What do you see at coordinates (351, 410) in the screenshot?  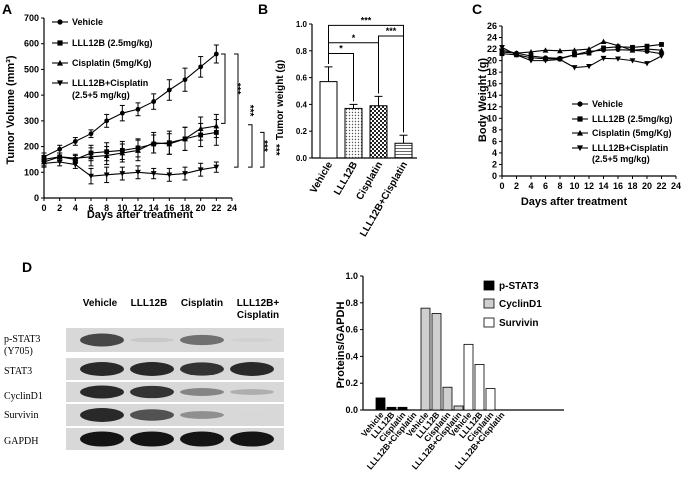 I see `y-tick-label: 0.0` at bounding box center [351, 410].